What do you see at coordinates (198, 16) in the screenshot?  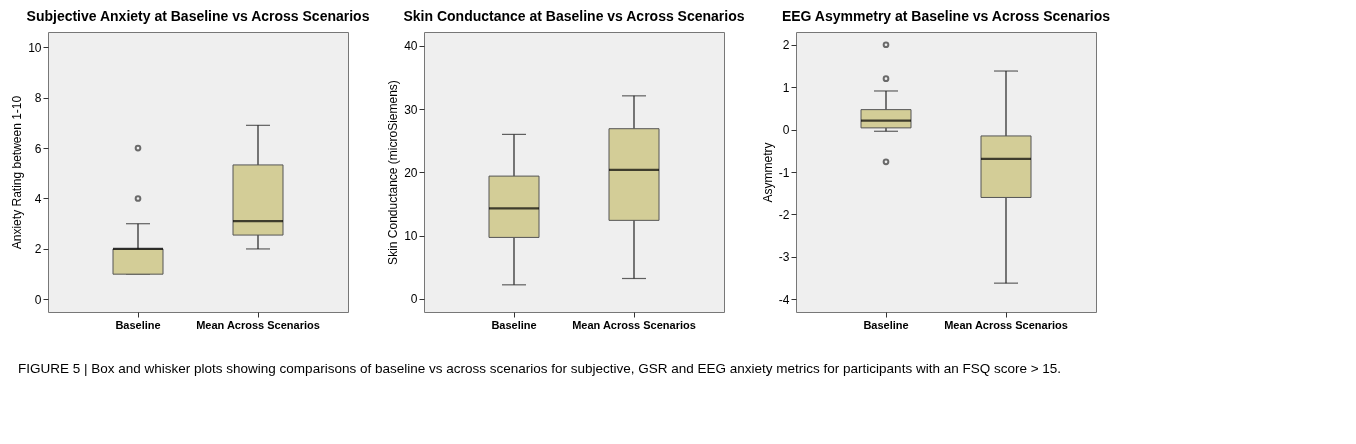 I see `chart-title: Subjective Anxiety at Baseline vs Across Scenarios` at bounding box center [198, 16].